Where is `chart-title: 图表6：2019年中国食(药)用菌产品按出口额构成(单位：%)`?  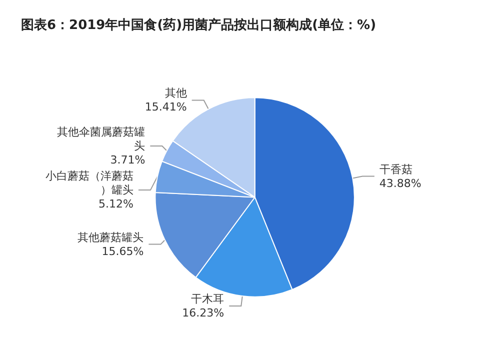 chart-title: 图表6：2019年中国食(药)用菌产品按出口额构成(单位：%) is located at coordinates (198, 25).